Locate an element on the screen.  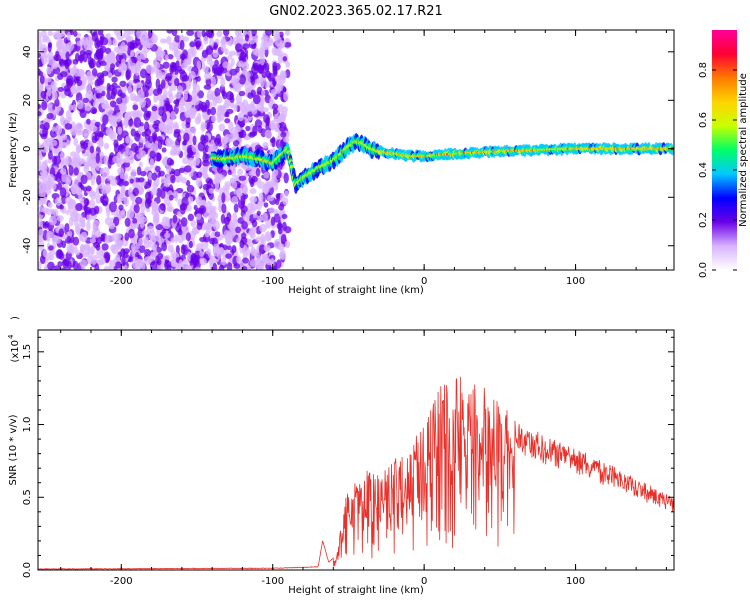
y-tick-label: -40 is located at coordinates (27, 246).